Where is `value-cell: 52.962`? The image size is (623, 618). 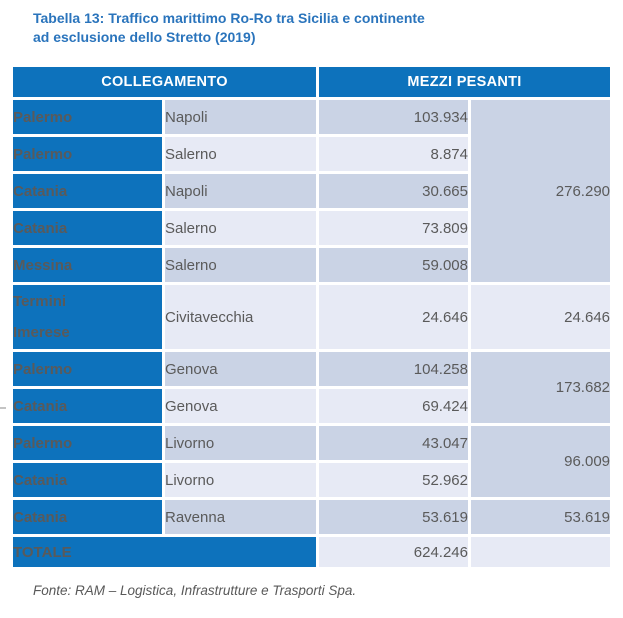
value-cell: 52.962 is located at coordinates (393, 480).